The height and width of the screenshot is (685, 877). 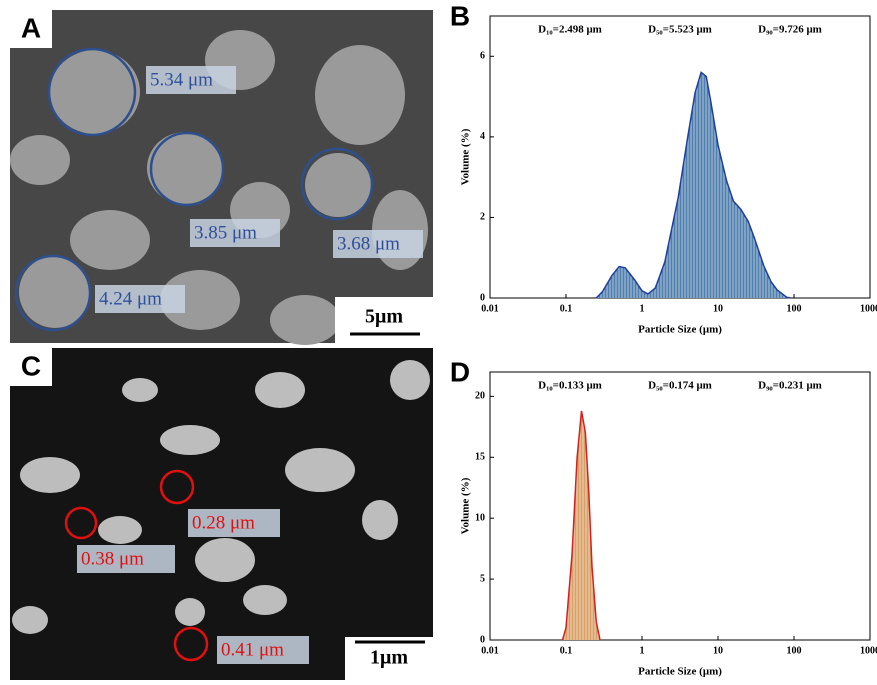 I want to click on scale-box, so click(x=389, y=658).